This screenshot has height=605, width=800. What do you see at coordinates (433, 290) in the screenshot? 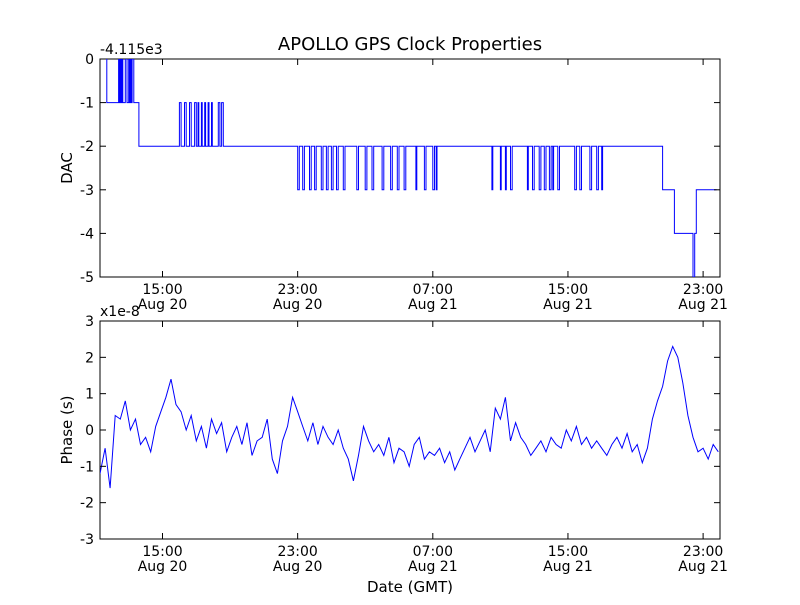
I see `dac-x-tick-time: 07:00` at bounding box center [433, 290].